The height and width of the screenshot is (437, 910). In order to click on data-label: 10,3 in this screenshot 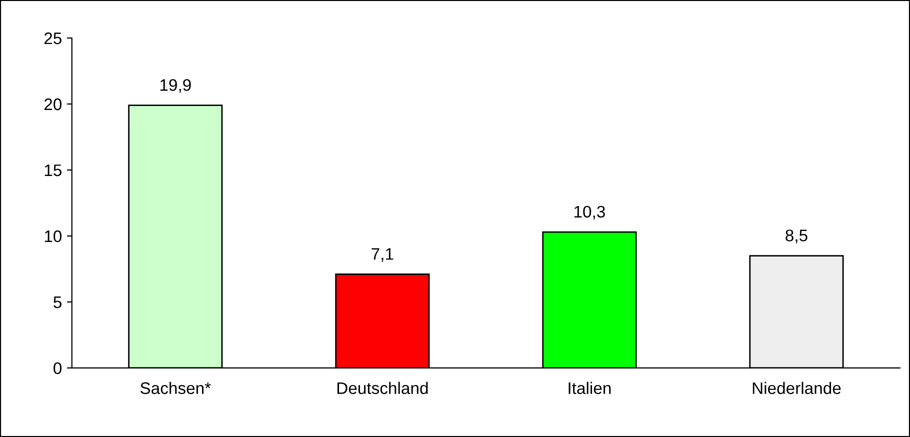, I will do `click(589, 213)`.